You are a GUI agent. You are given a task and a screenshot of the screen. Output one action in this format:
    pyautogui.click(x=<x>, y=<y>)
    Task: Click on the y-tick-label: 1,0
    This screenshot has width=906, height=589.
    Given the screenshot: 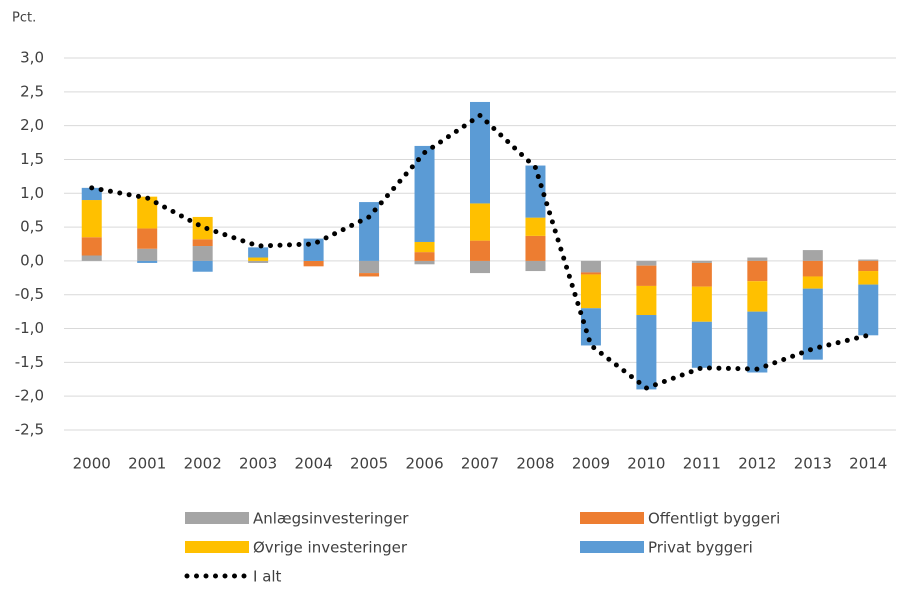 What is the action you would take?
    pyautogui.click(x=32, y=193)
    